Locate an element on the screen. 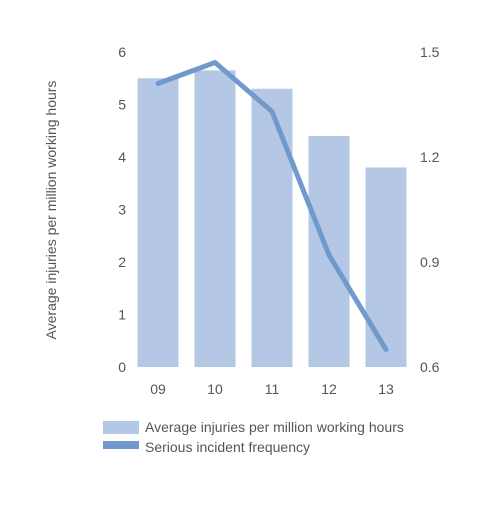 Image resolution: width=500 pixels, height=505 pixels. x-tick-label: 12 is located at coordinates (329, 389).